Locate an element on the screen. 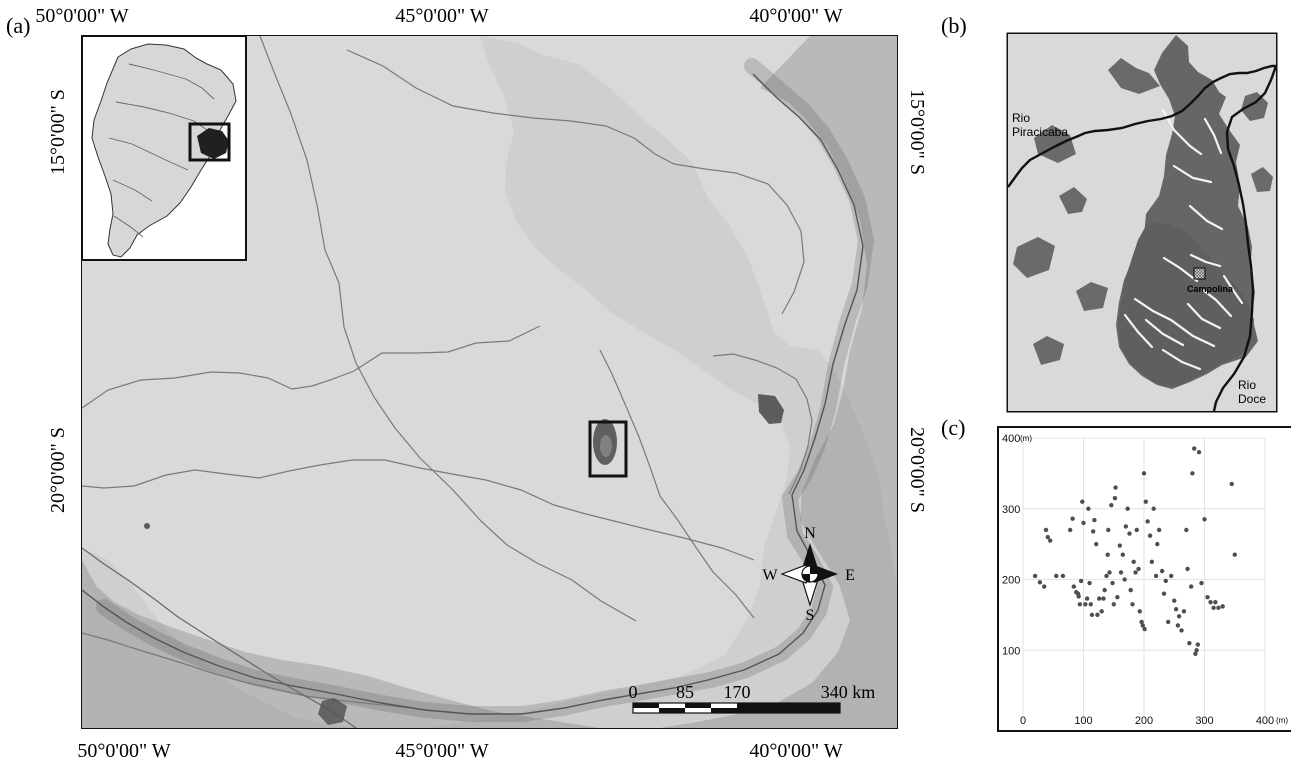 This screenshot has height=763, width=1291. scatter-y-tick-label: 200 is located at coordinates (1011, 581).